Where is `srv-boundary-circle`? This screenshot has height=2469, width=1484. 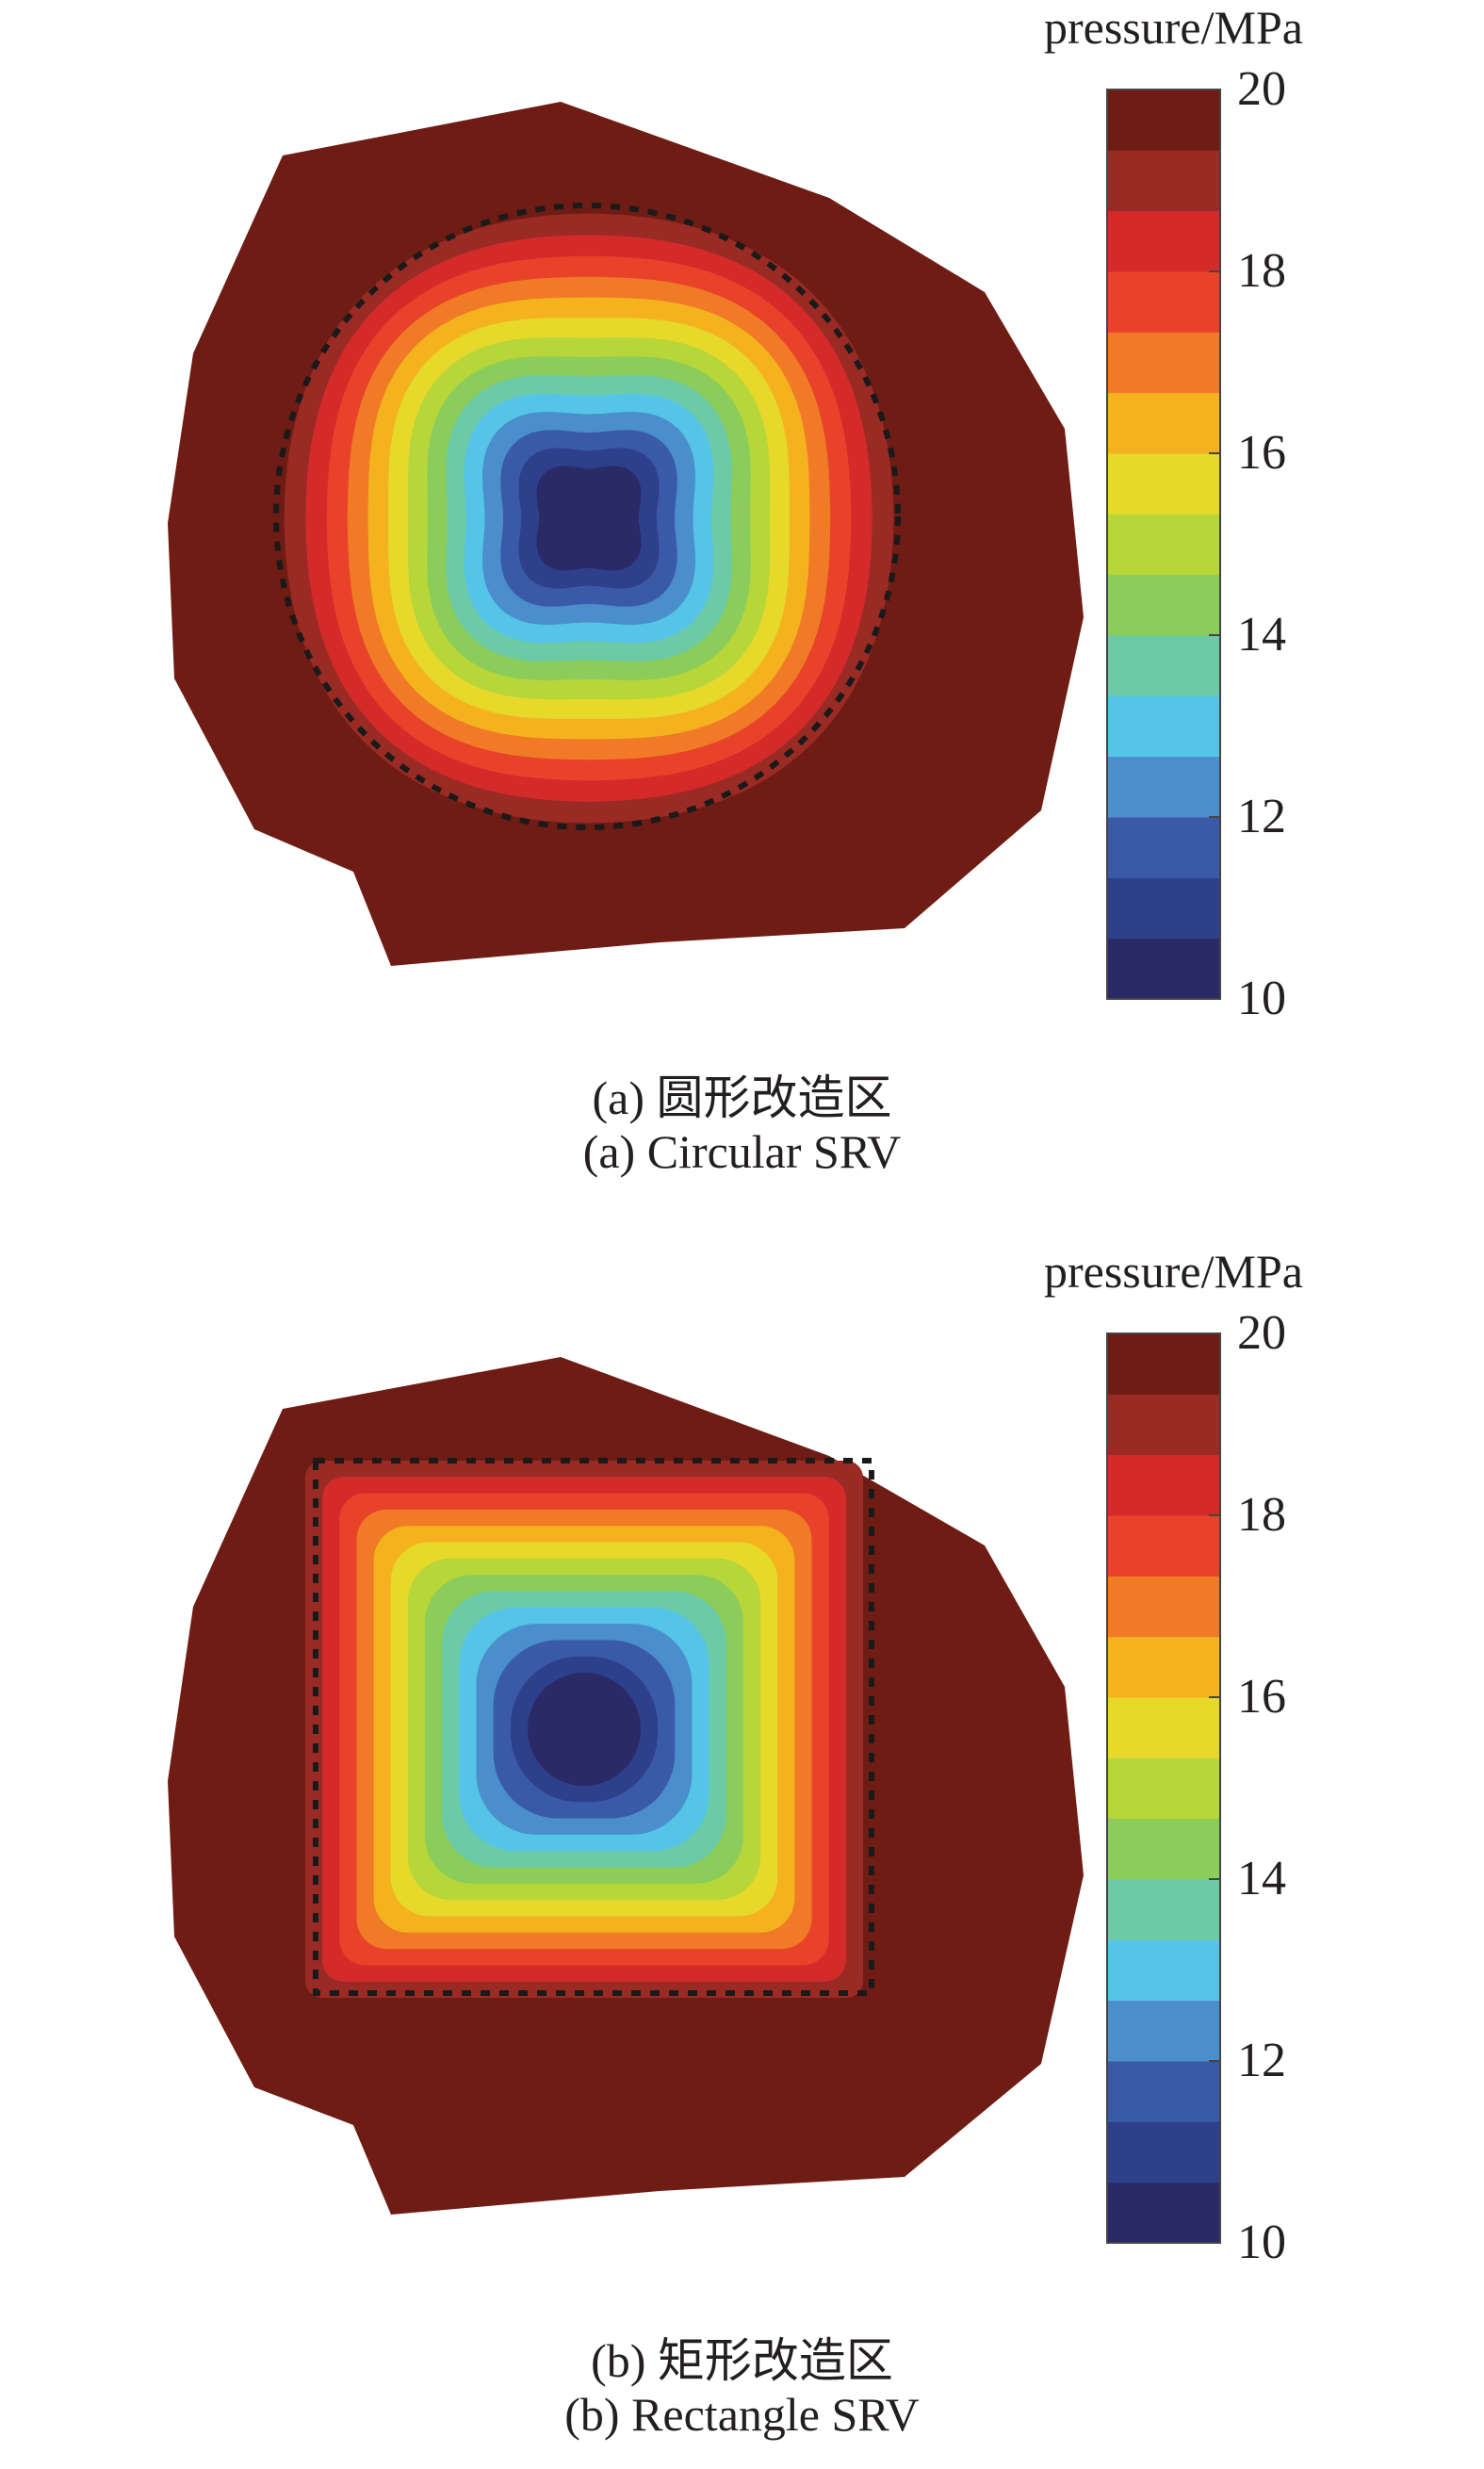 srv-boundary-circle is located at coordinates (587, 517).